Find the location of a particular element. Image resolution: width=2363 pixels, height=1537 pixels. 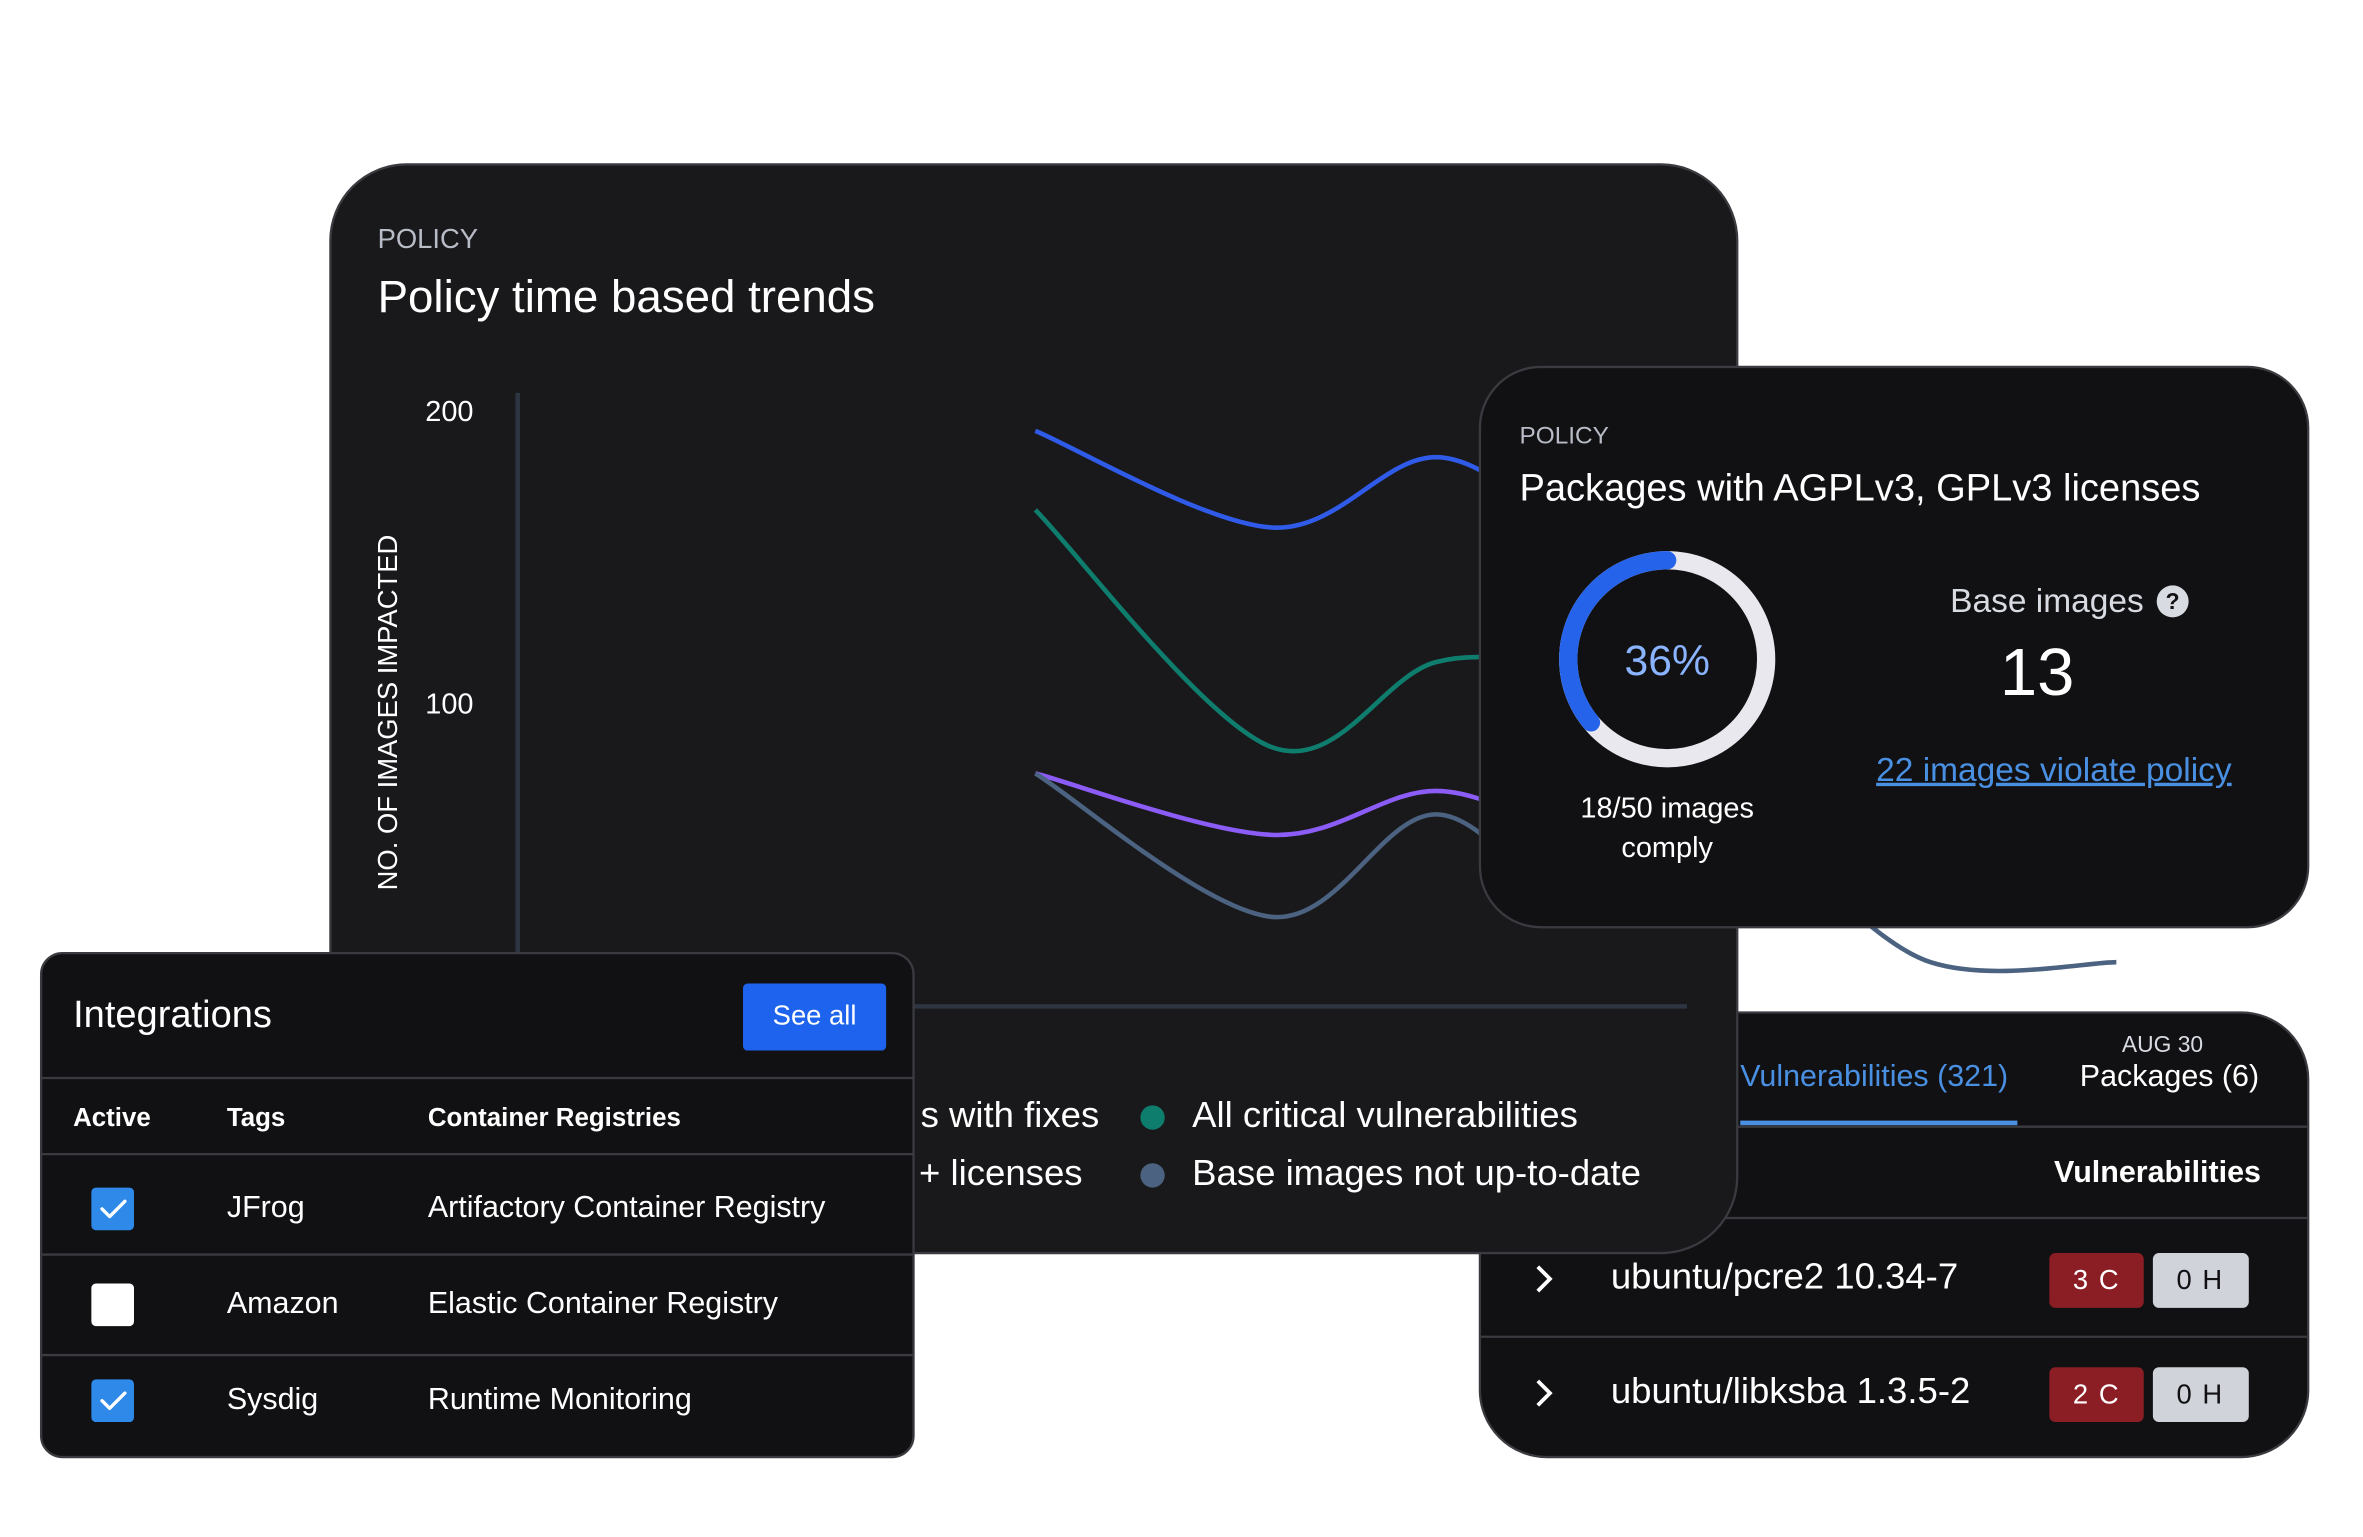

legend-label: s with fixes is located at coordinates (1010, 1114).